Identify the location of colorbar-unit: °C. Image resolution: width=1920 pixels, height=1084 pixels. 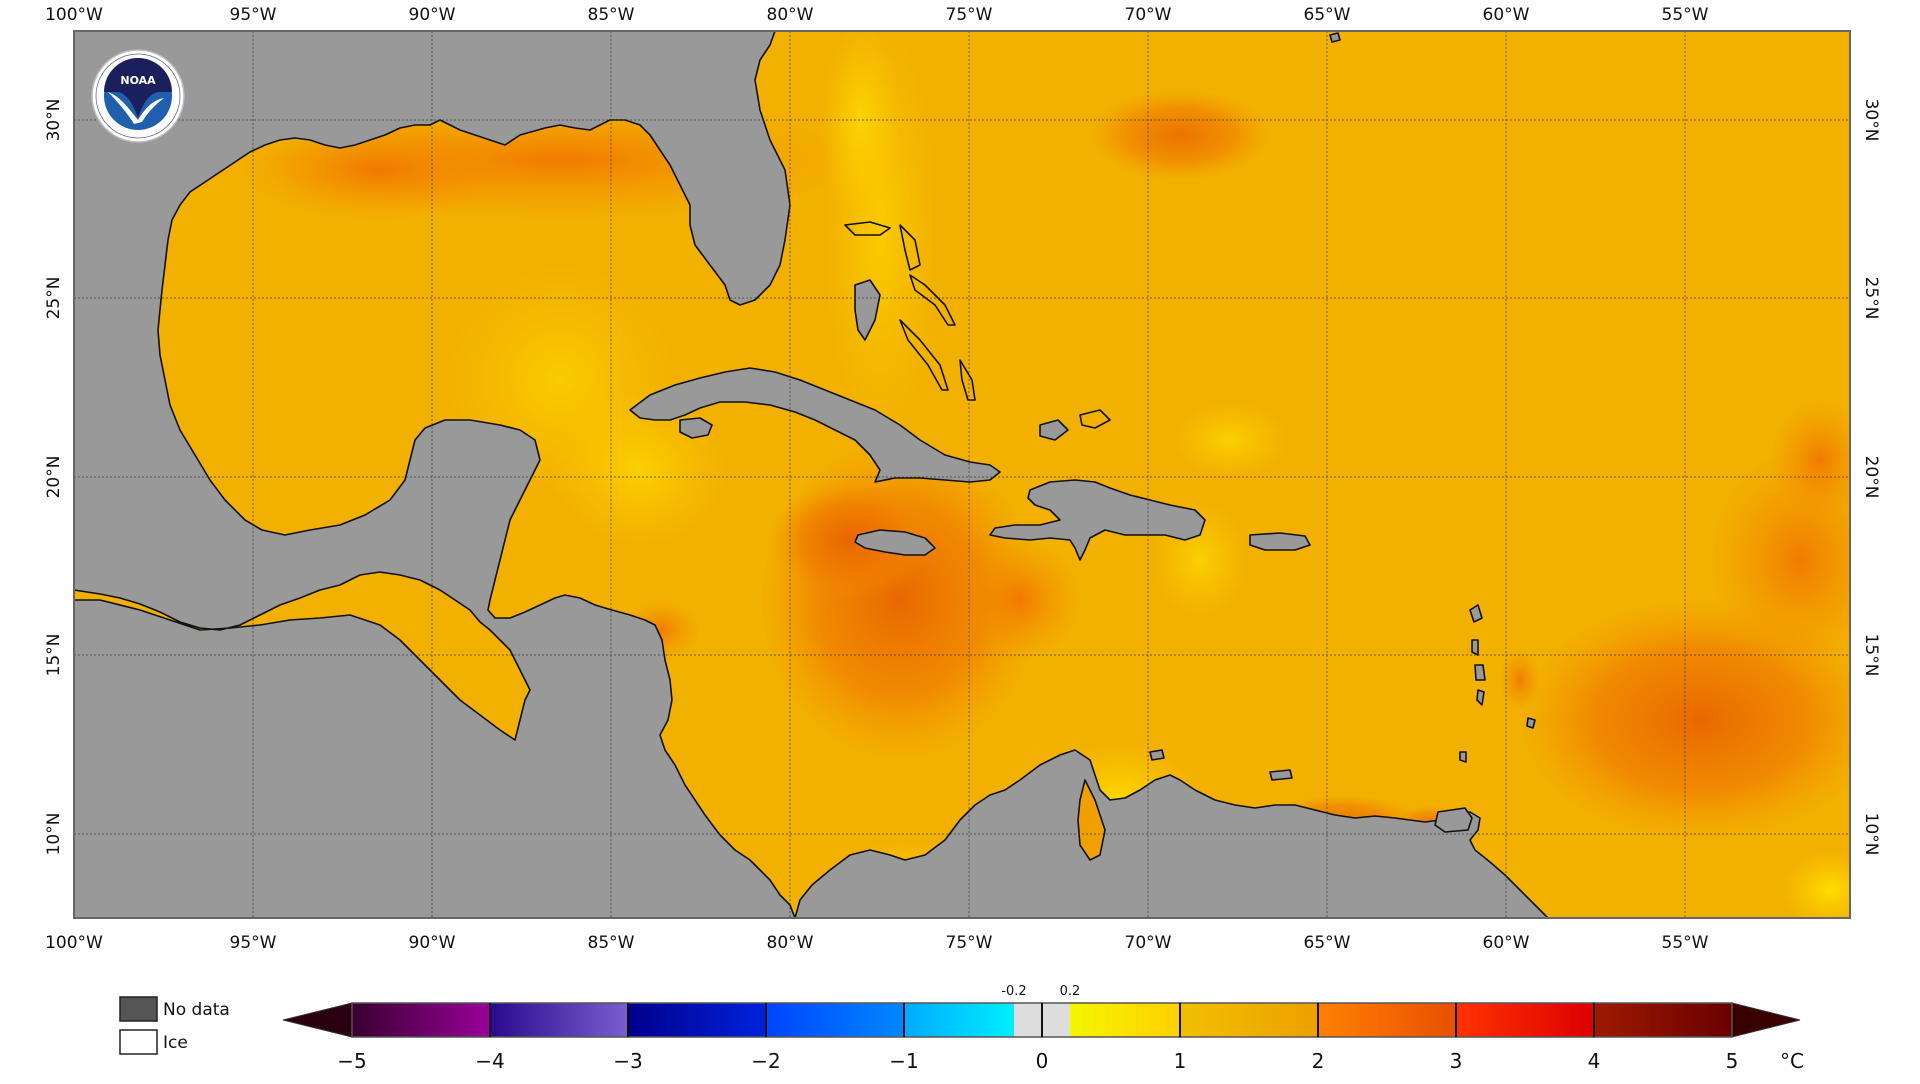
(1792, 1061).